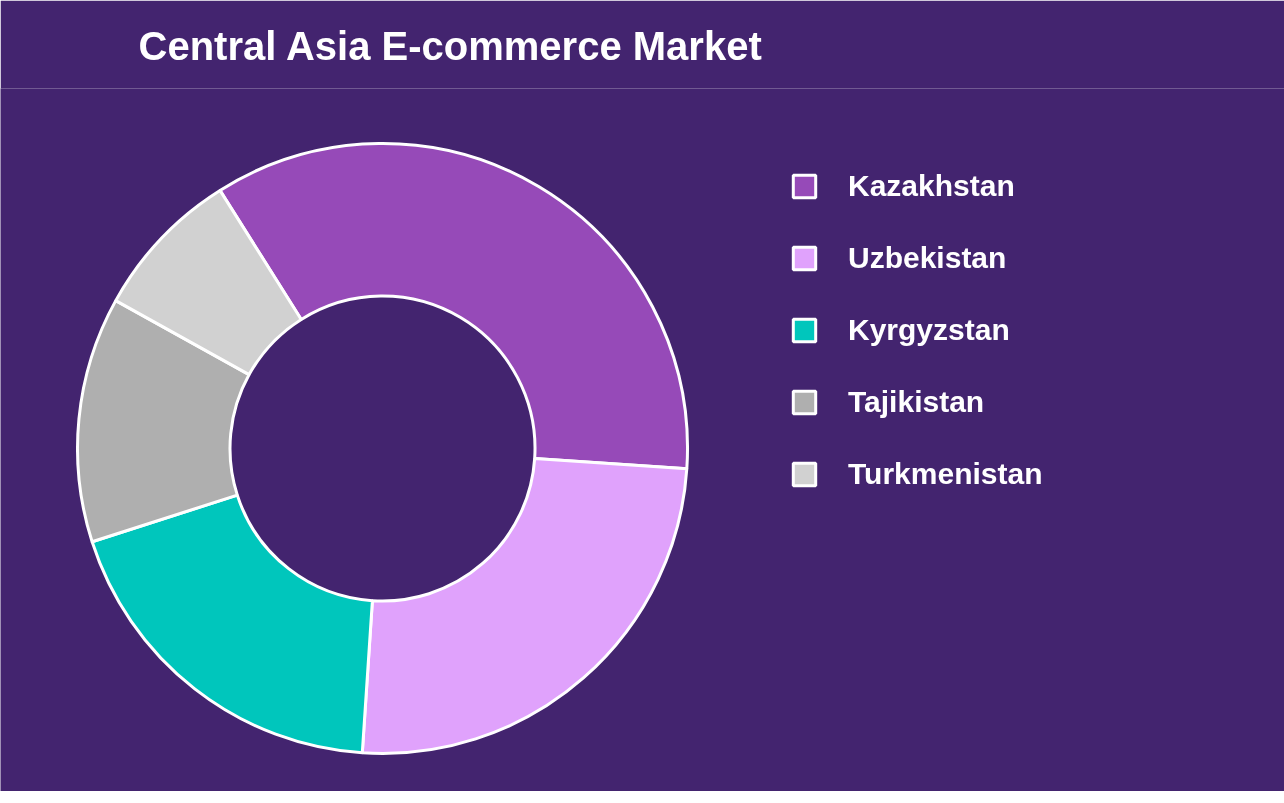 The width and height of the screenshot is (1284, 803). I want to click on legend-label: Tajikistan, so click(916, 402).